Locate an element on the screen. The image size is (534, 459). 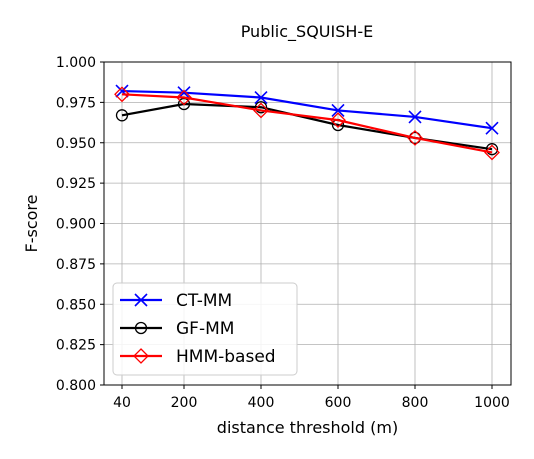
legend: CT-MM GF-MM HMM-based is located at coordinates (205, 329).